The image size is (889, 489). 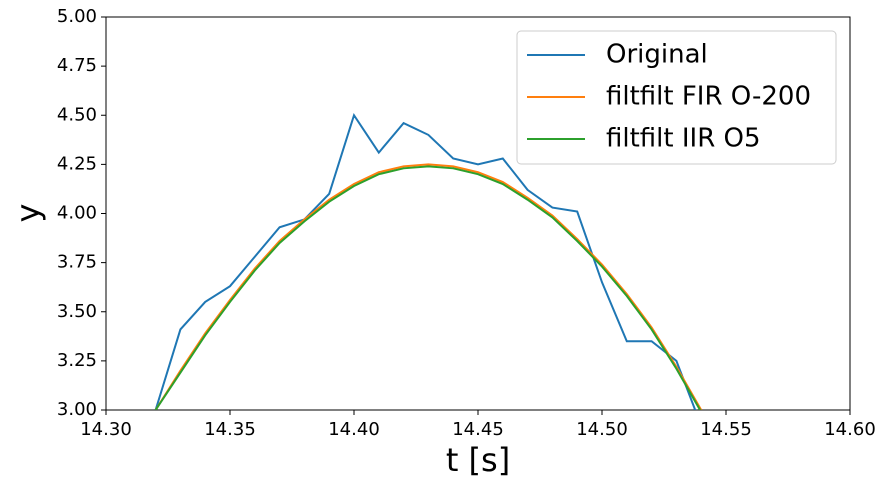 What do you see at coordinates (726, 429) in the screenshot?
I see `x-tick-label: 14.55` at bounding box center [726, 429].